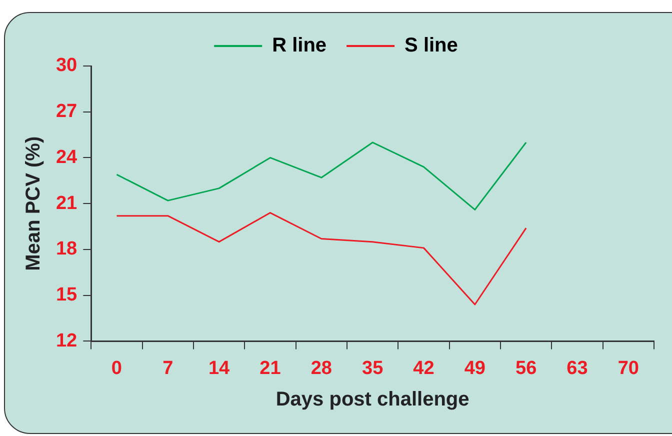  What do you see at coordinates (67, 341) in the screenshot?
I see `y-tick-label: 12` at bounding box center [67, 341].